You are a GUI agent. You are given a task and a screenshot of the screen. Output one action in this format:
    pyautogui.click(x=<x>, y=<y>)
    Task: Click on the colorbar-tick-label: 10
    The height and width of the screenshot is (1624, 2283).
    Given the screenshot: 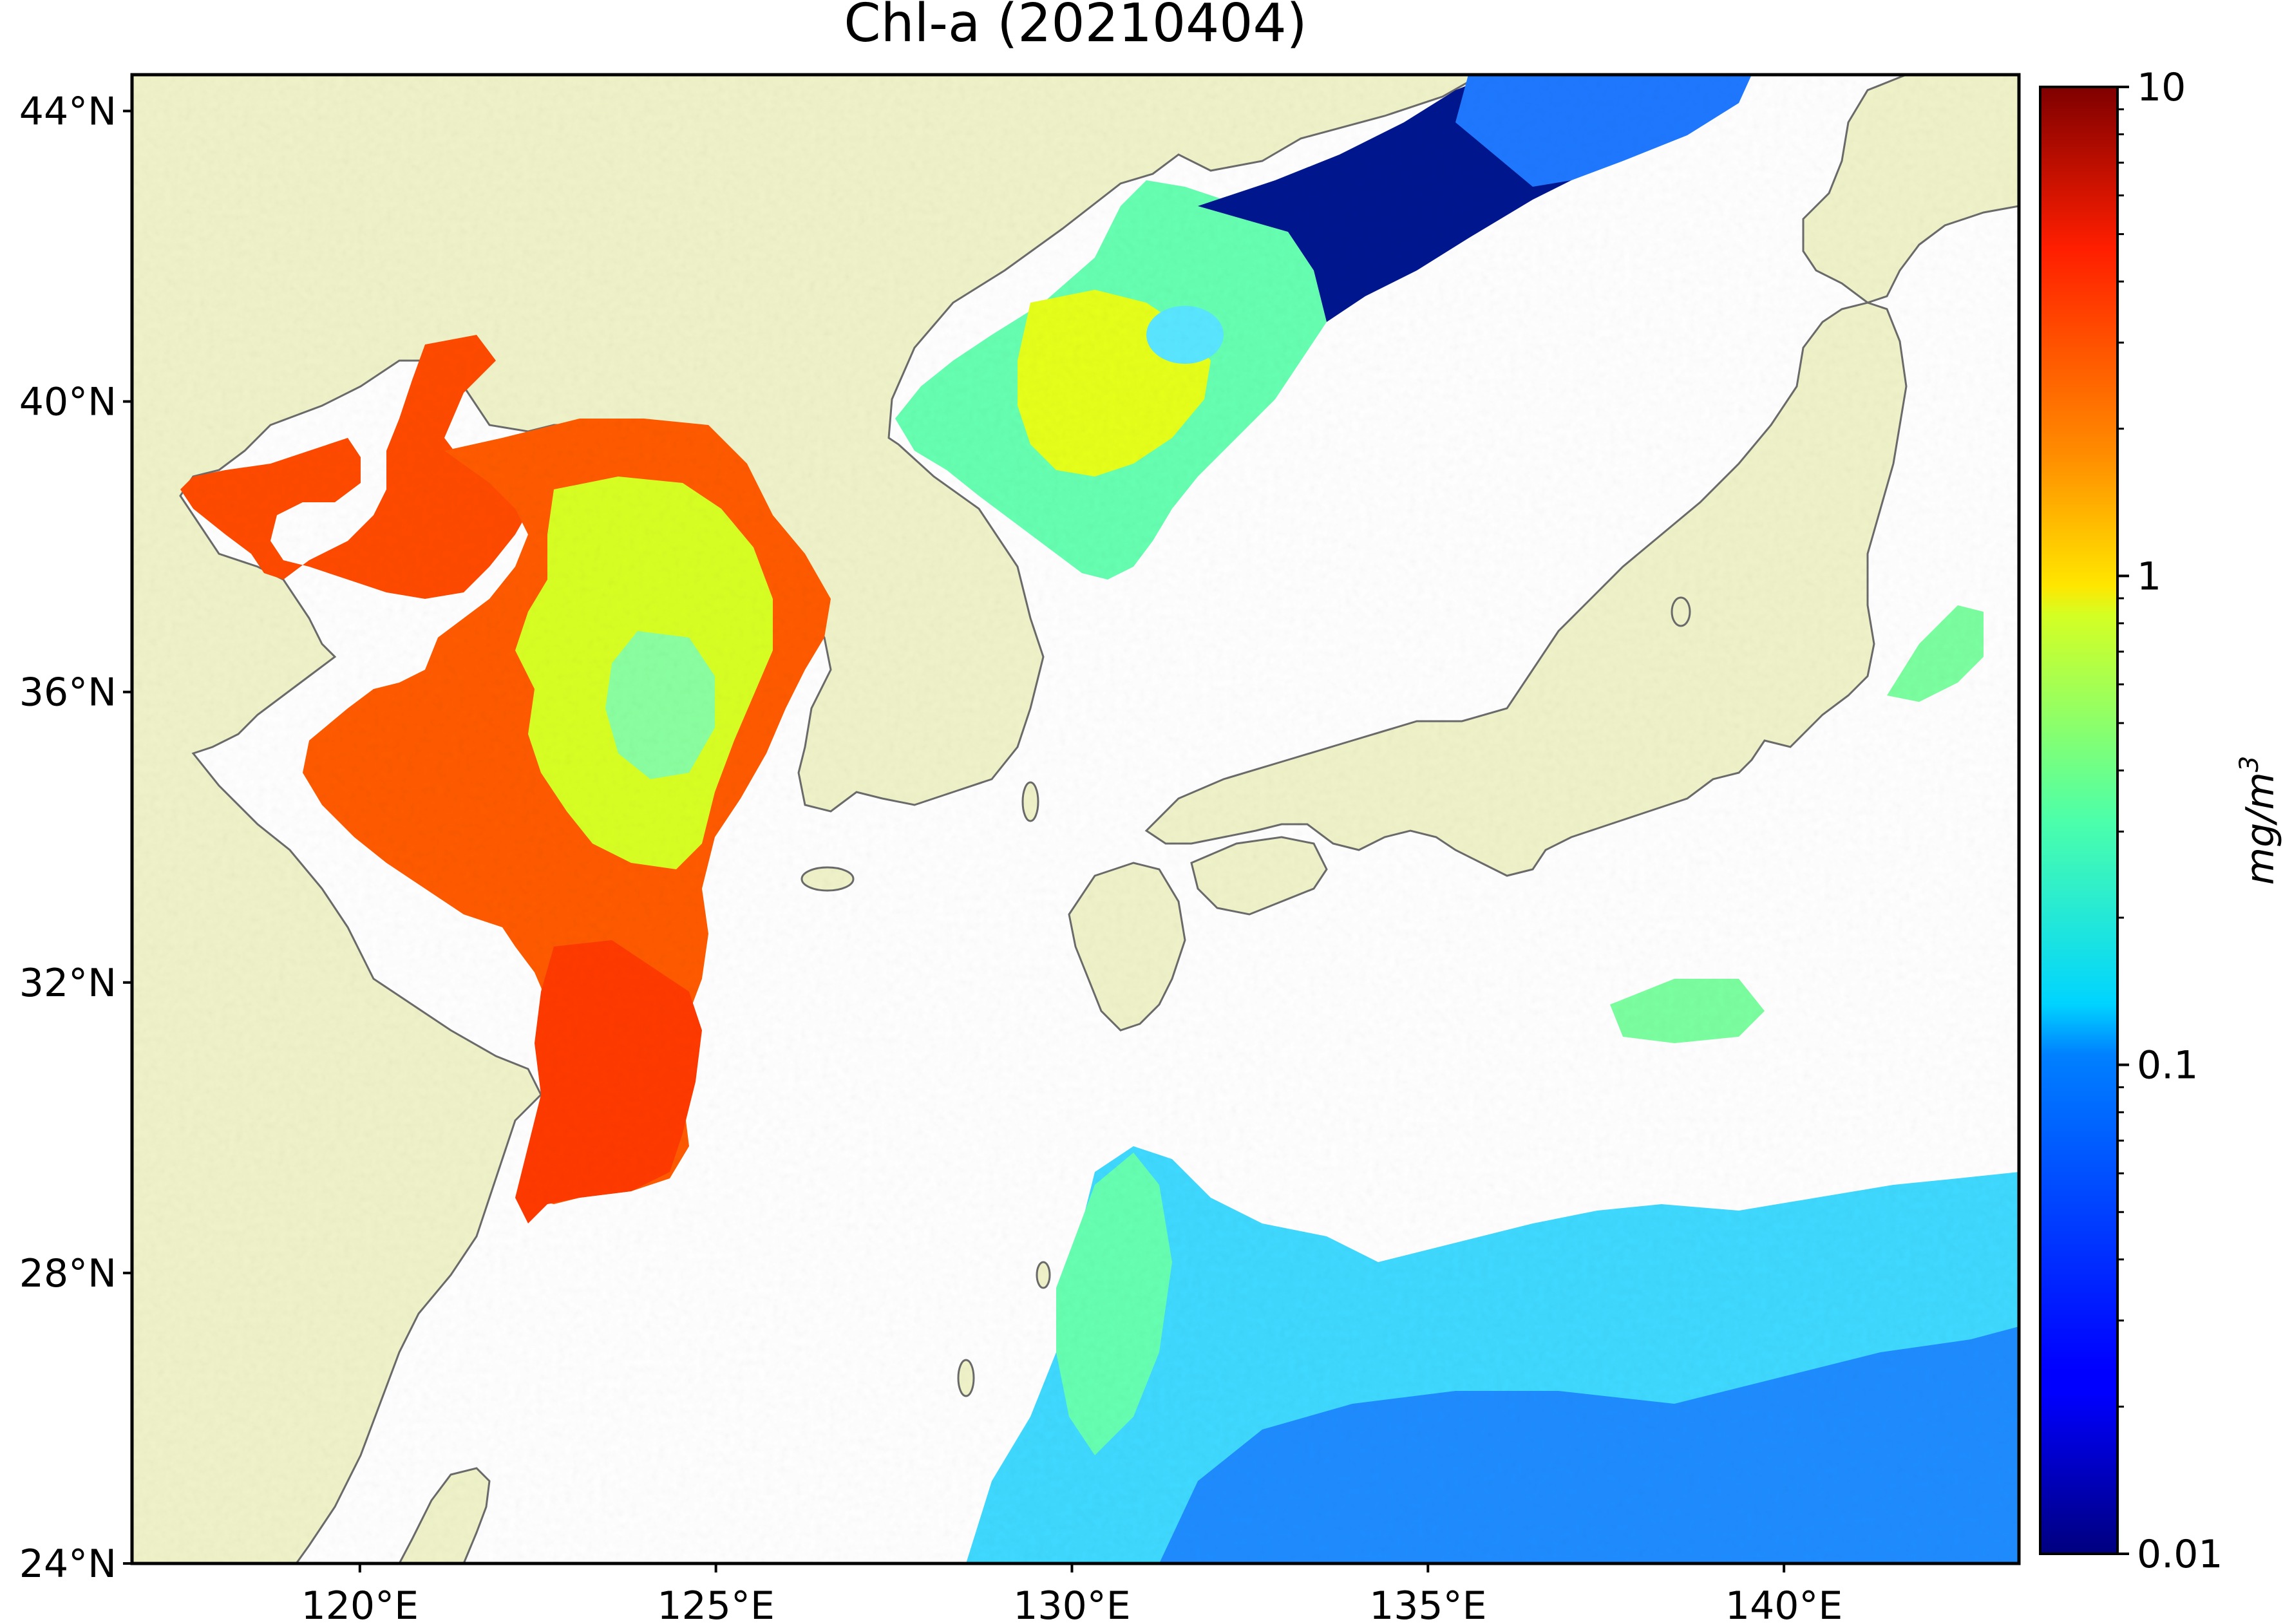 What is the action you would take?
    pyautogui.click(x=2161, y=88)
    